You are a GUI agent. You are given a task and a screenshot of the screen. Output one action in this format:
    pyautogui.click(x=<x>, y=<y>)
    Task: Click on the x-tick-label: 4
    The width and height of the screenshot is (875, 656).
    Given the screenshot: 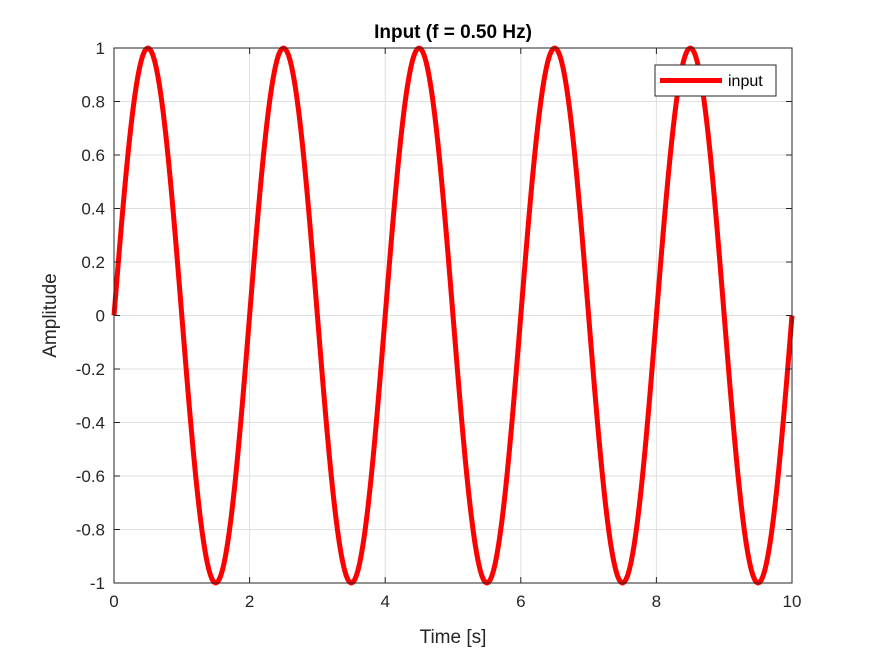 What is the action you would take?
    pyautogui.click(x=384, y=601)
    